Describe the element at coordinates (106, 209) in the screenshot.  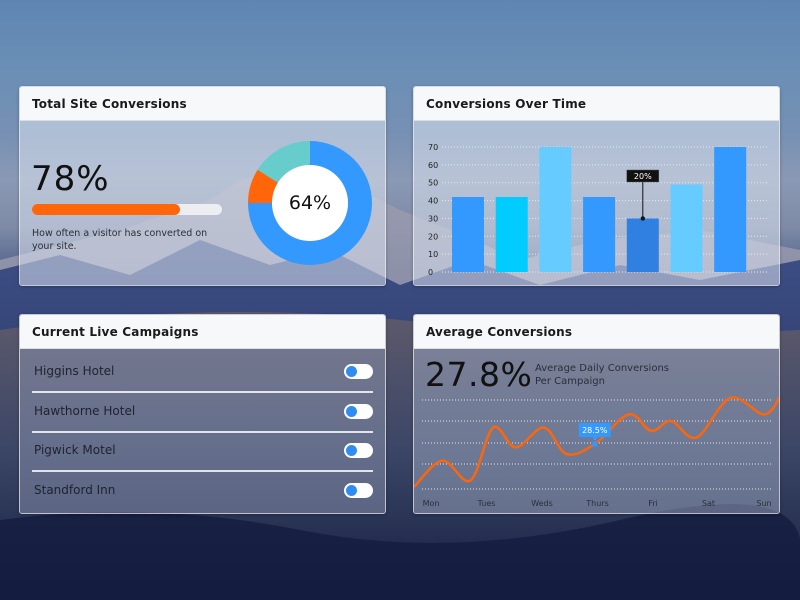
I see `progress-fill` at that location.